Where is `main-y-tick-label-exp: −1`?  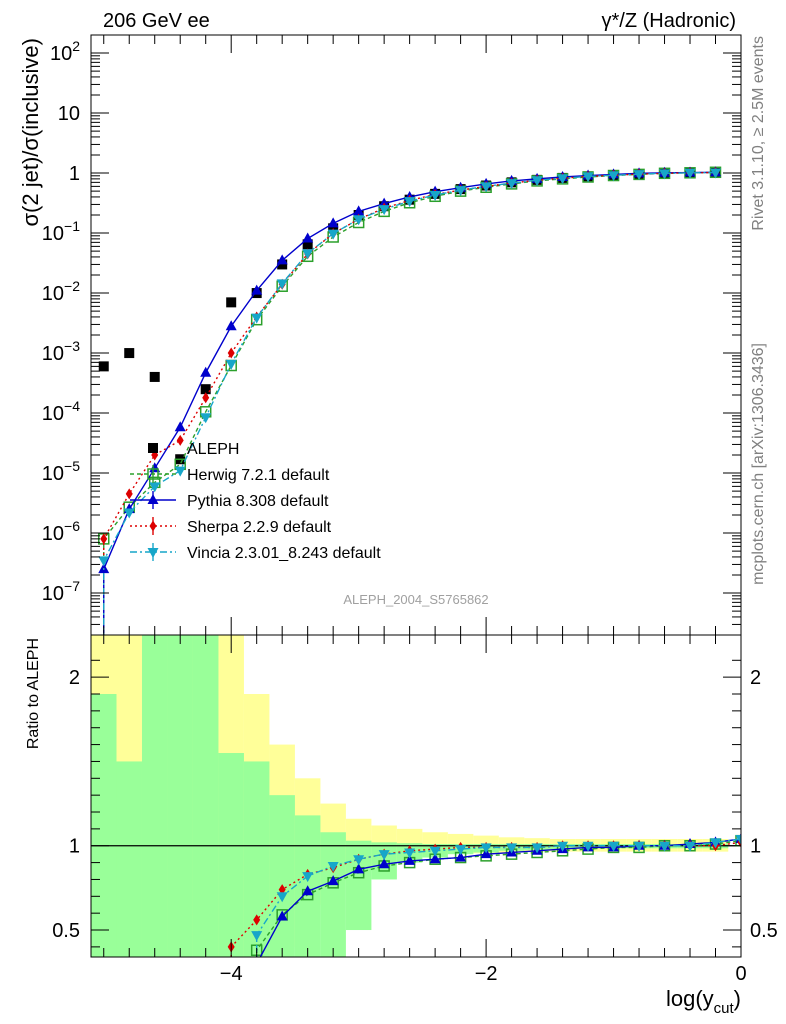 main-y-tick-label-exp: −1 is located at coordinates (72, 226).